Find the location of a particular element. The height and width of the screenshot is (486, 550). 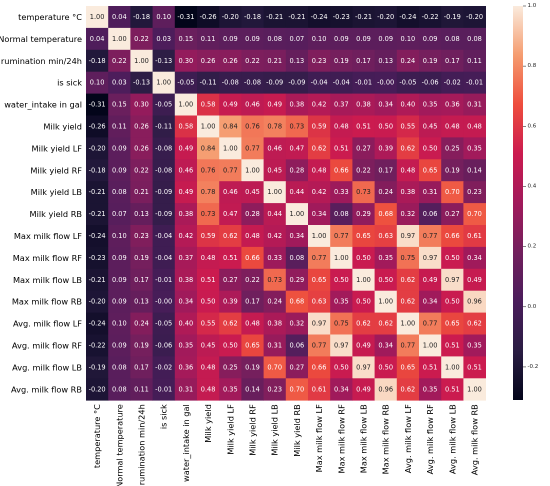

cell-value-label: 0.32 is located at coordinates (297, 324).